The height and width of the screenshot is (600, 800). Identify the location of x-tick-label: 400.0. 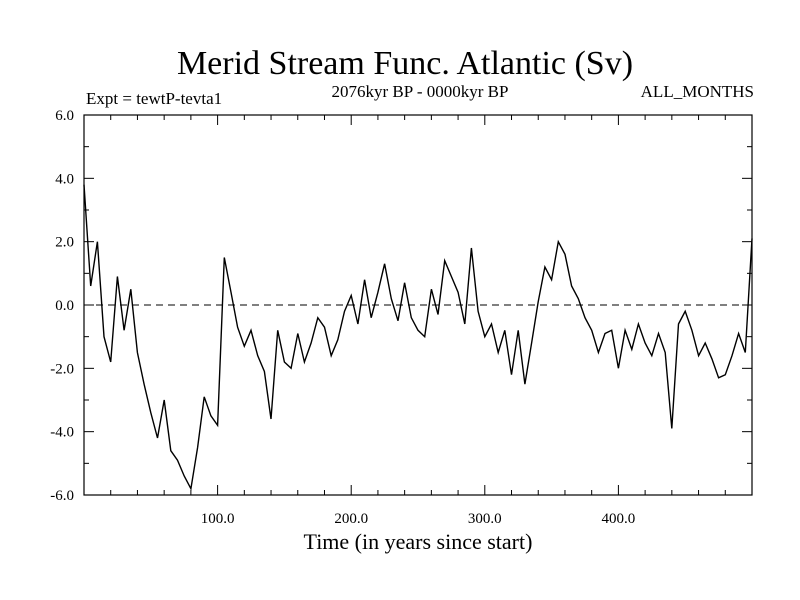
(619, 519).